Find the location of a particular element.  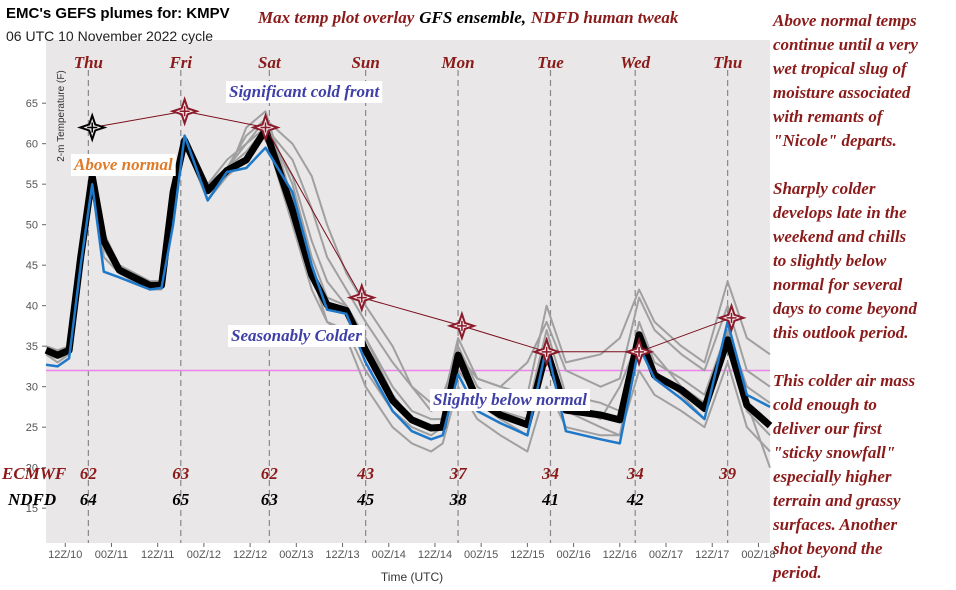

day-label: Mon is located at coordinates (458, 62).